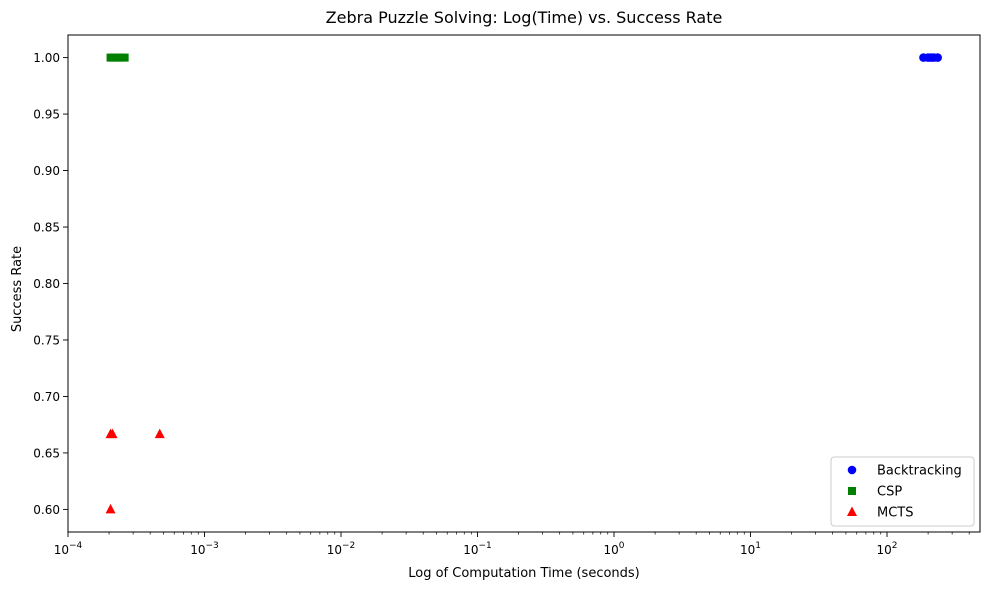 The image size is (989, 590). What do you see at coordinates (46, 171) in the screenshot?
I see `y-tick-label: 0.90` at bounding box center [46, 171].